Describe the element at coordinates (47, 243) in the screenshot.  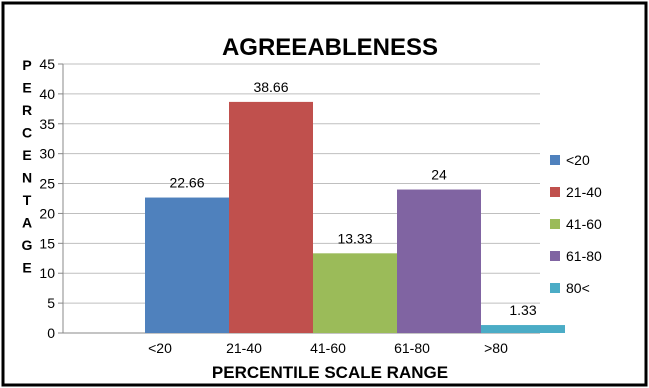
I see `y-tick-label: 15` at that location.